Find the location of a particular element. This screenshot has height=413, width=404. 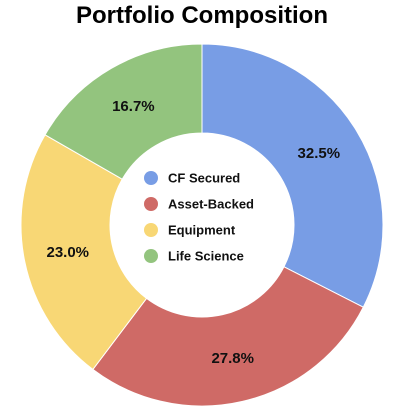

legend-swatch-cf-secured is located at coordinates (151, 178).